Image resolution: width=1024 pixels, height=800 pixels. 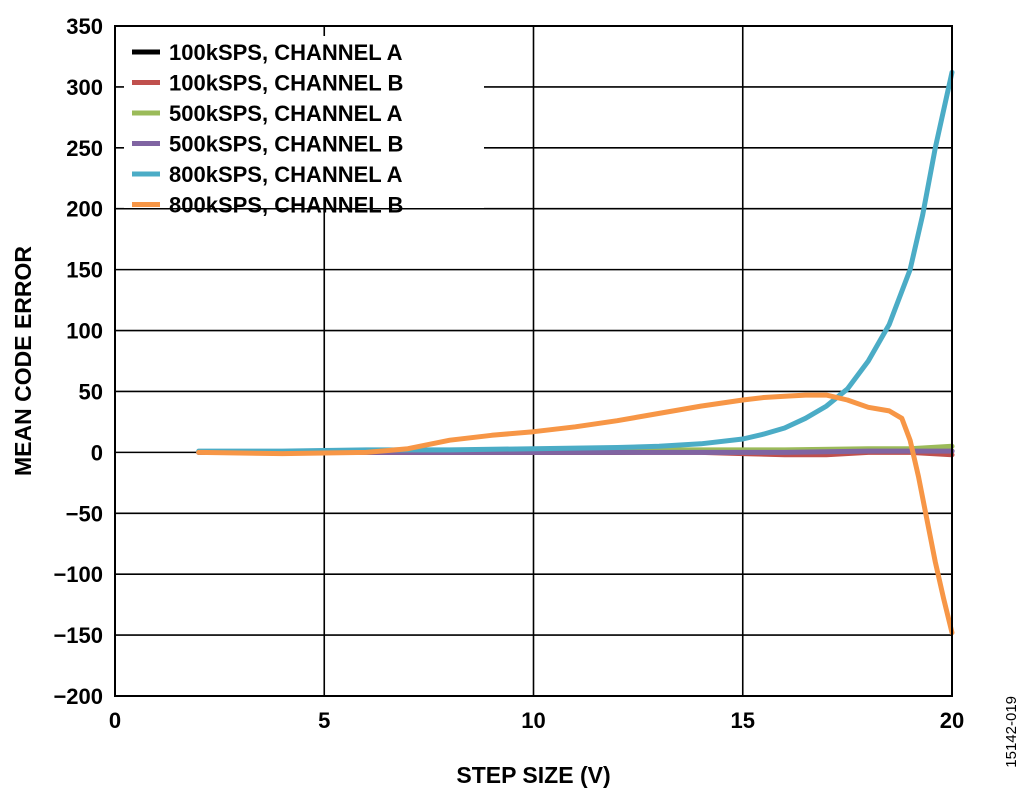 What do you see at coordinates (286, 205) in the screenshot?
I see `legend-label-5: 800kSPS, CHANNEL B` at bounding box center [286, 205].